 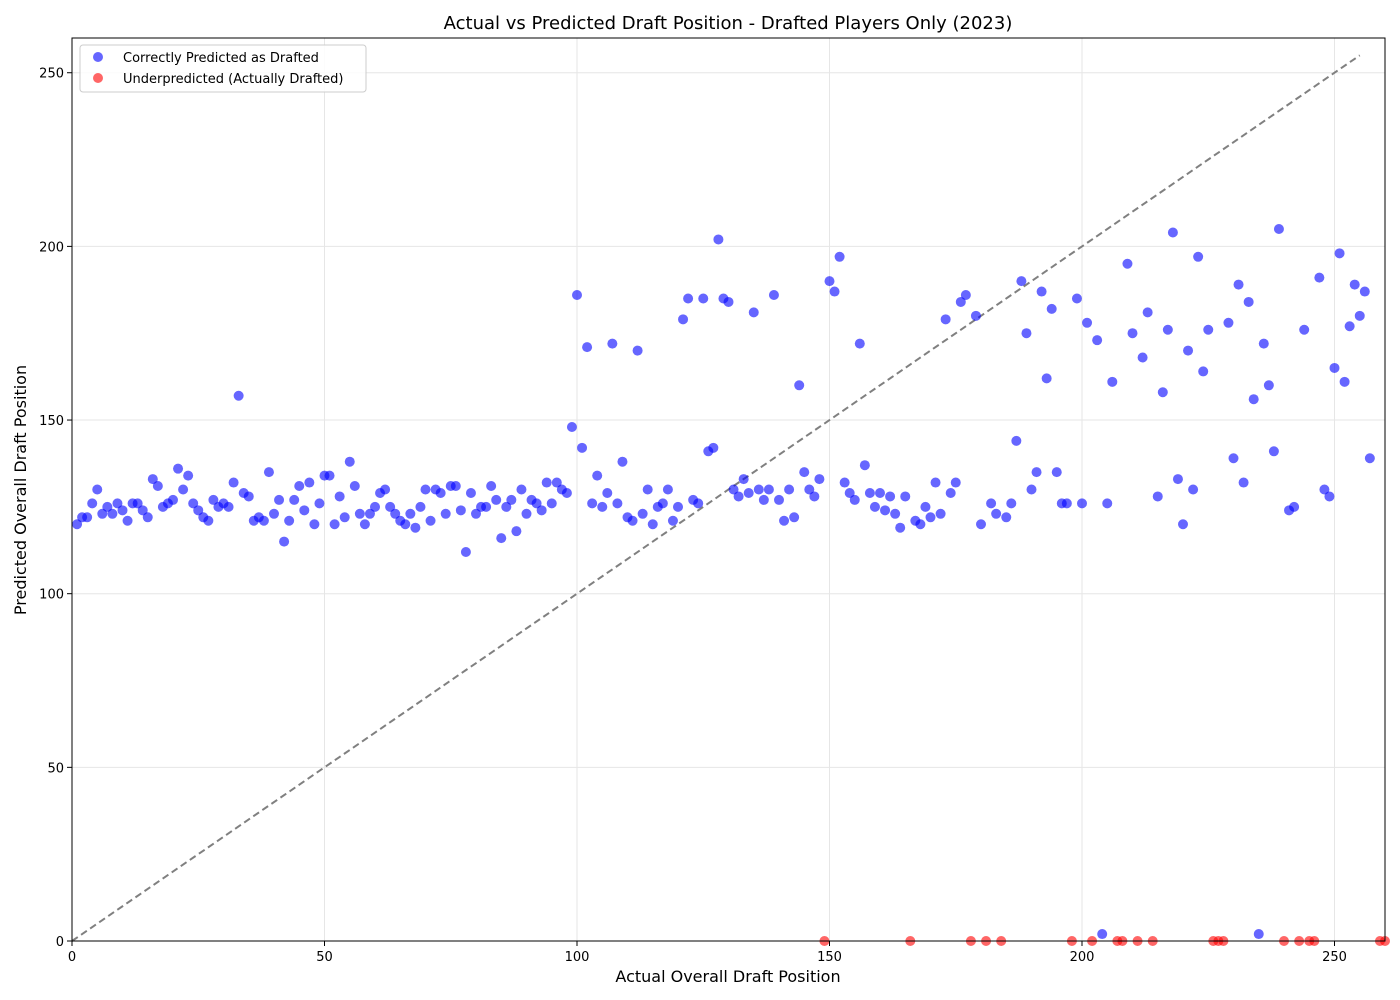 What do you see at coordinates (233, 79) in the screenshot?
I see `legend-label-underpredicted: Underpredicted (Actually Drafted)` at bounding box center [233, 79].